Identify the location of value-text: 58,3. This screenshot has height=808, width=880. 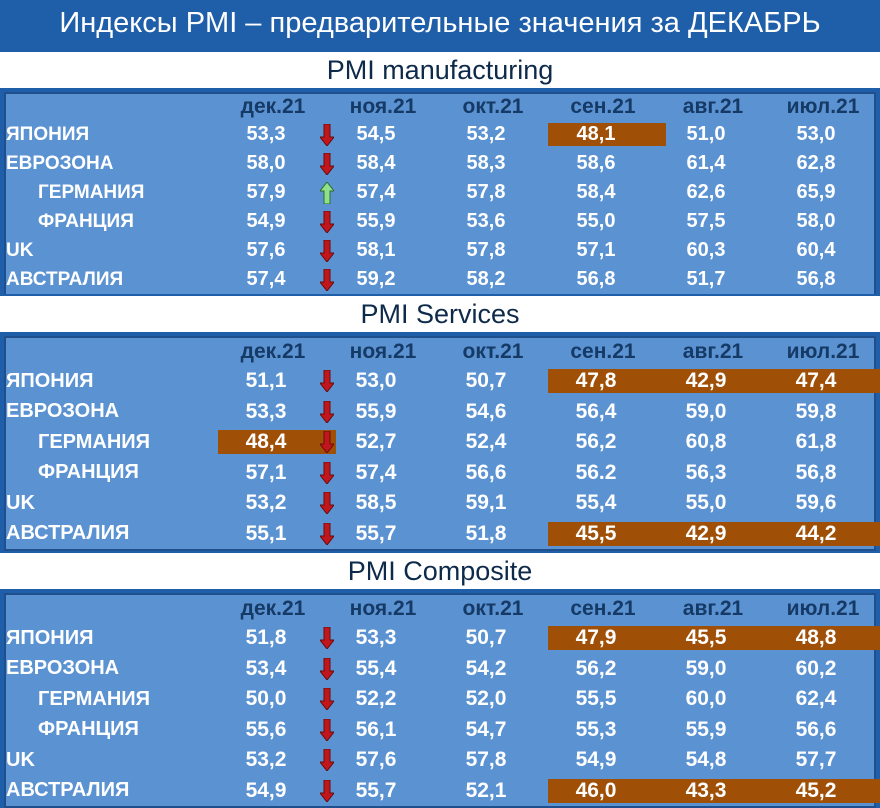
(486, 163).